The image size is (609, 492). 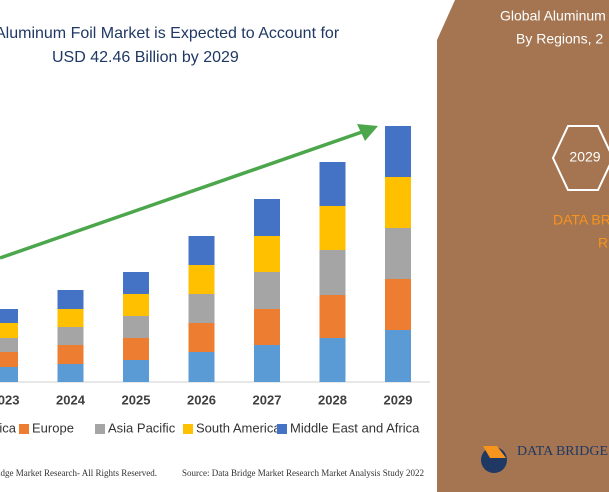 I want to click on legend-label: Europe, so click(x=53, y=427).